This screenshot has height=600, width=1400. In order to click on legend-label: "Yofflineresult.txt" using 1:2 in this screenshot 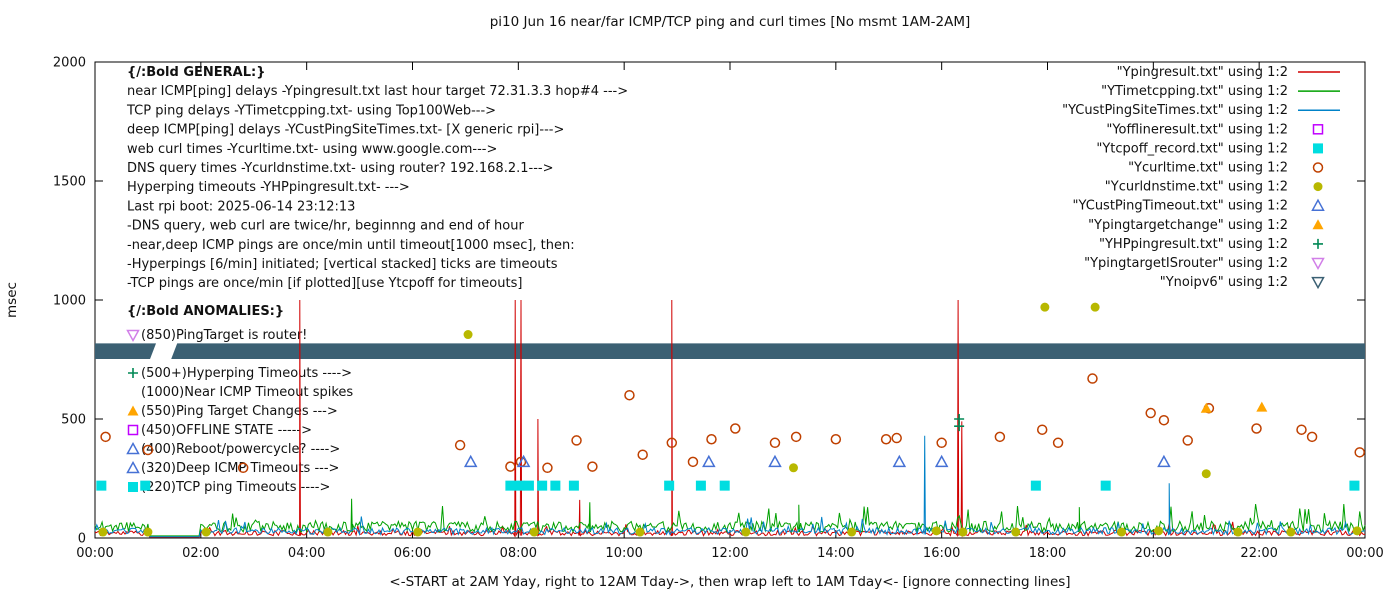, I will do `click(1197, 129)`.